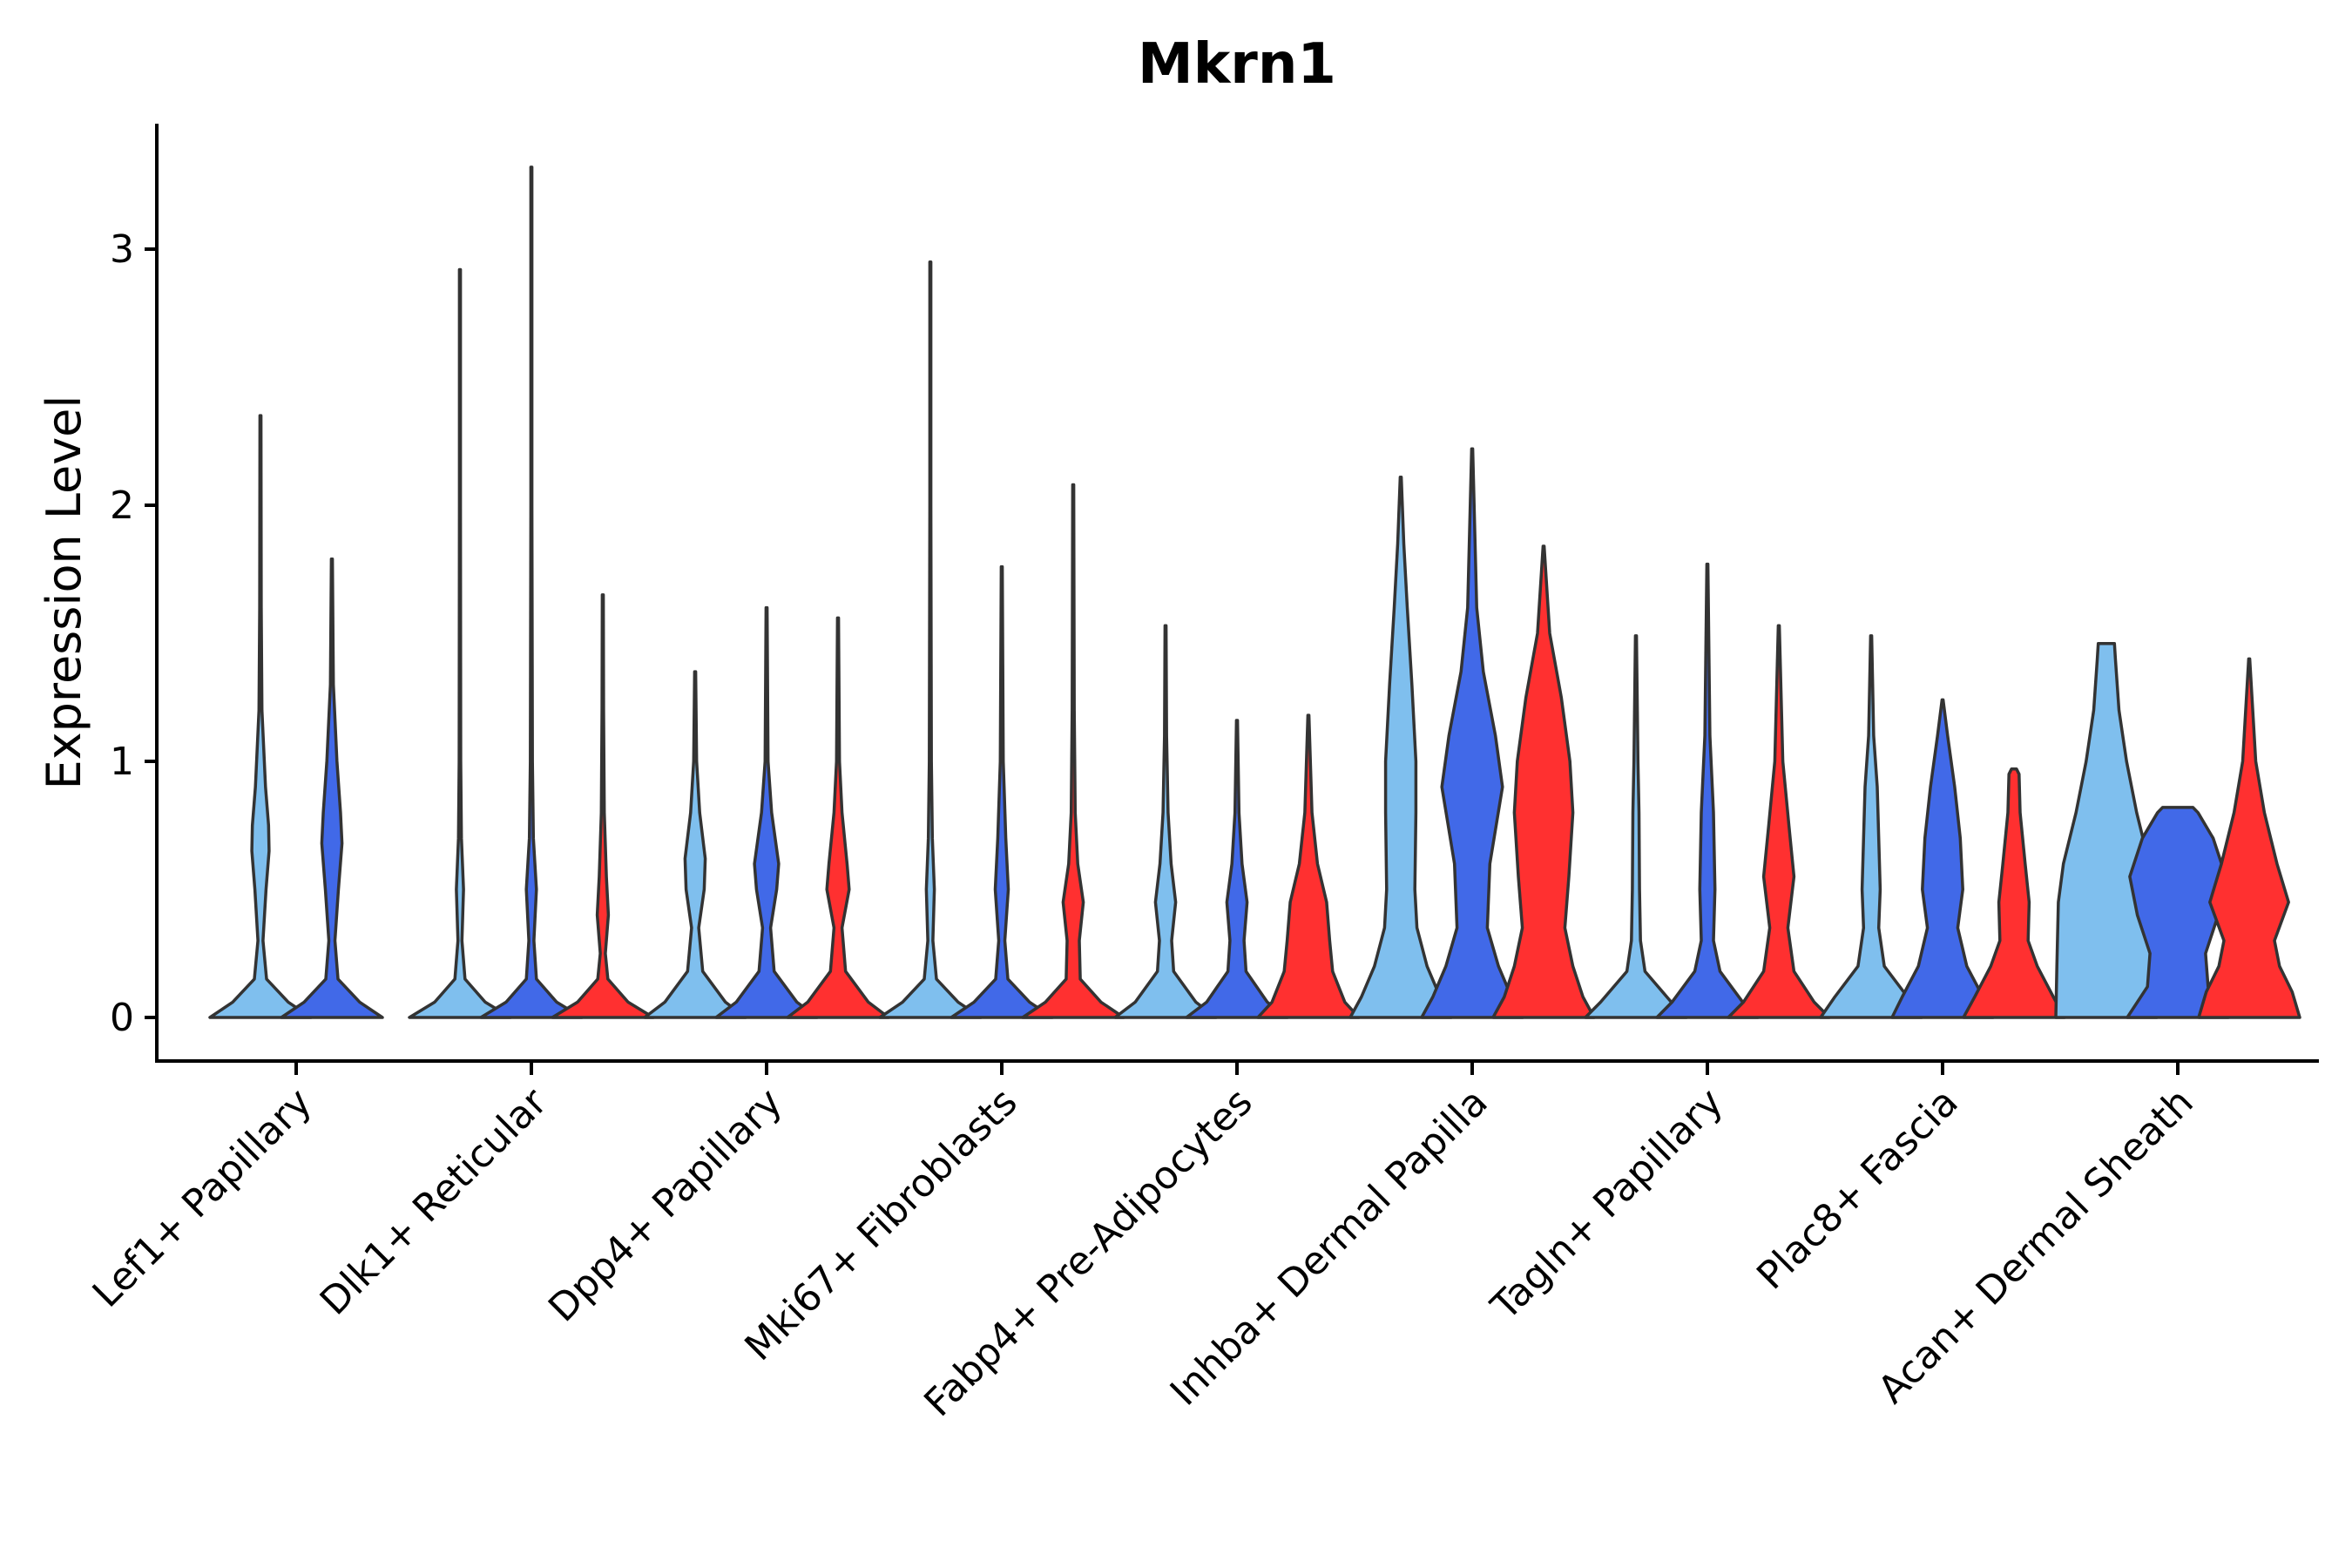 Image resolution: width=2352 pixels, height=1568 pixels. What do you see at coordinates (122, 1018) in the screenshot?
I see `y-tick-label: 0` at bounding box center [122, 1018].